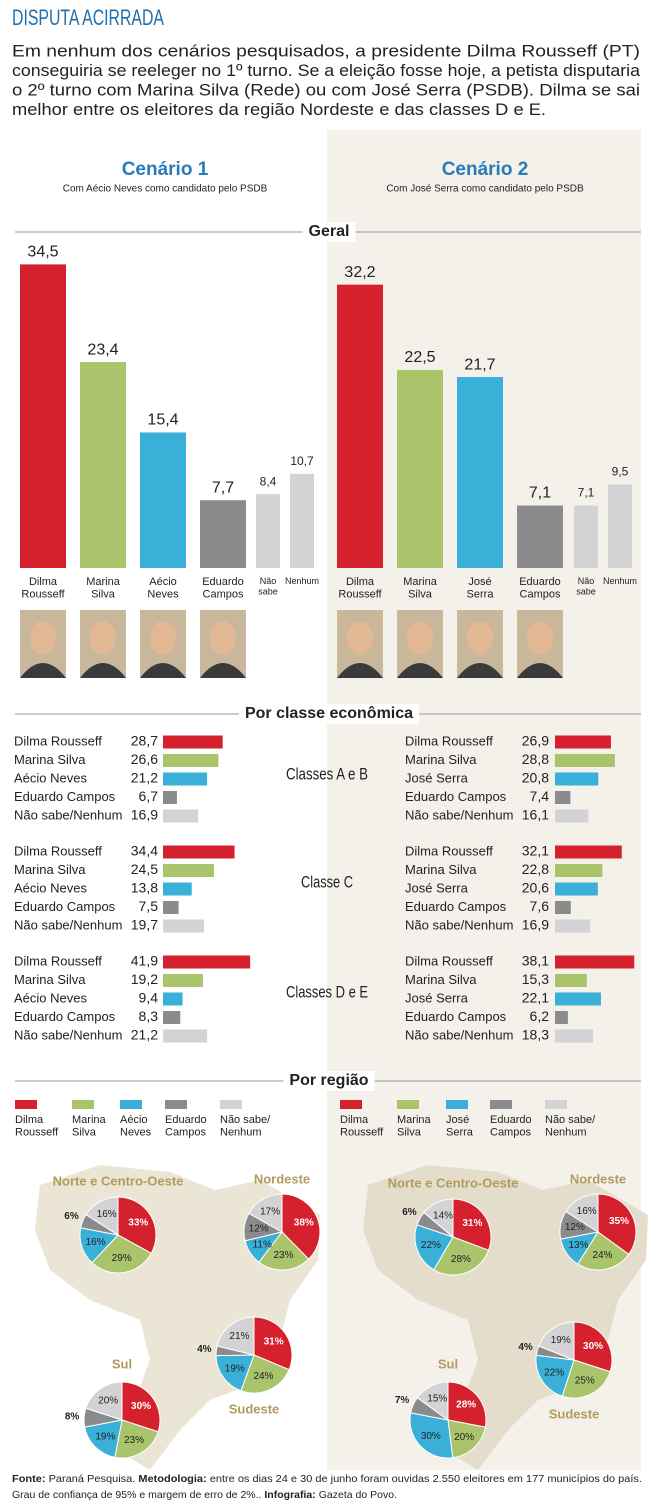  What do you see at coordinates (254, 1408) in the screenshot?
I see `region-name: Sudeste` at bounding box center [254, 1408].